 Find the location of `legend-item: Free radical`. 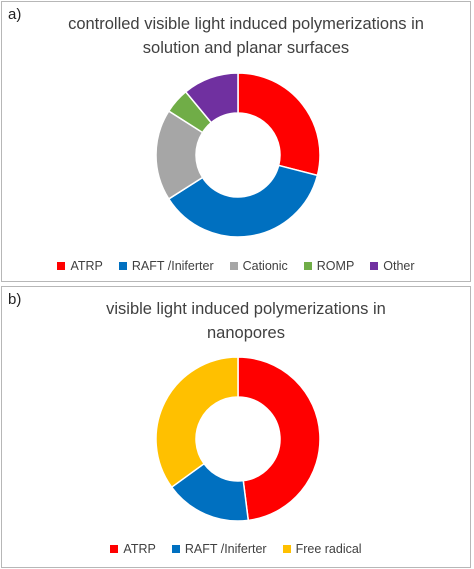

legend-item: Free radical is located at coordinates (322, 549).